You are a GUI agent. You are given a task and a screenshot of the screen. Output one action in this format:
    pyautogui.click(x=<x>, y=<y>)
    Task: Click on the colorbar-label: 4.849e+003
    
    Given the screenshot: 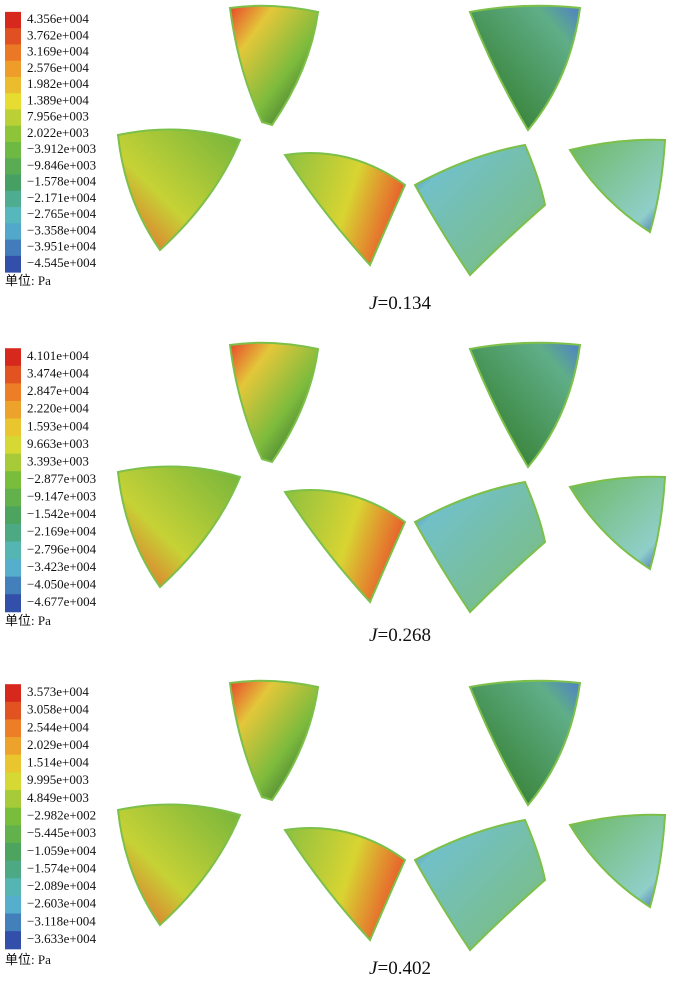 What is the action you would take?
    pyautogui.click(x=58, y=797)
    